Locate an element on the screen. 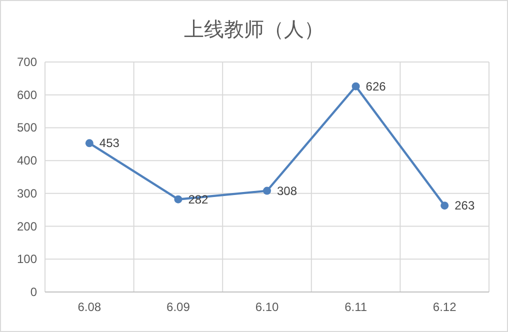 The image size is (508, 332). x-tick-label: 6.10 is located at coordinates (267, 307).